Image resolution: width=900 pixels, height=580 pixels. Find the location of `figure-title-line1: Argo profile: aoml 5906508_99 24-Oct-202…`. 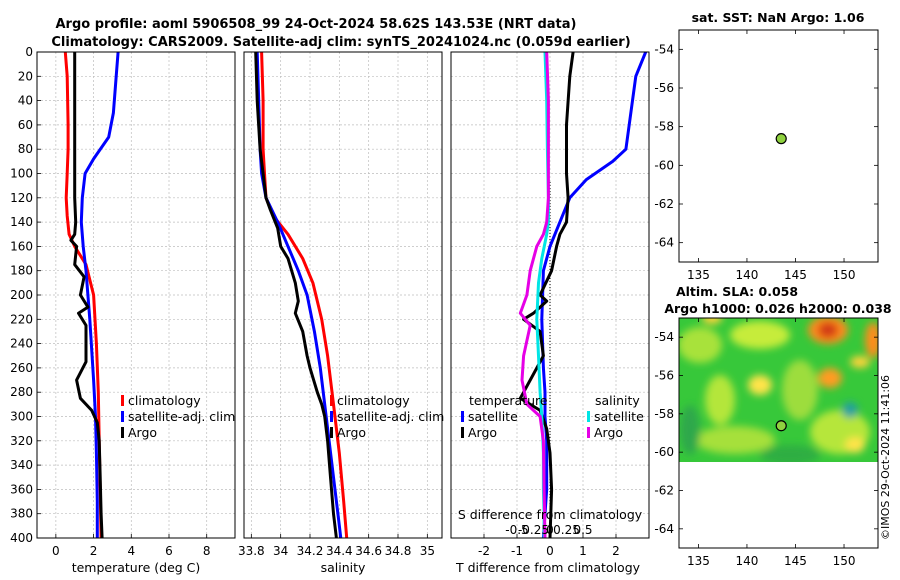

figure-title-line1: Argo profile: aoml 5906508_99 24-Oct-202… is located at coordinates (316, 24).